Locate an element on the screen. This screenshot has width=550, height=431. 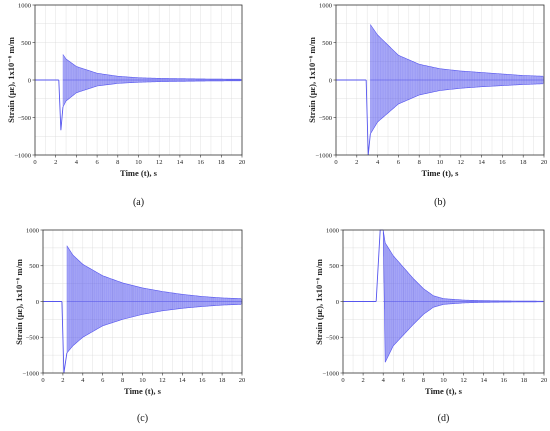
series-oscillation is located at coordinates (154, 299).